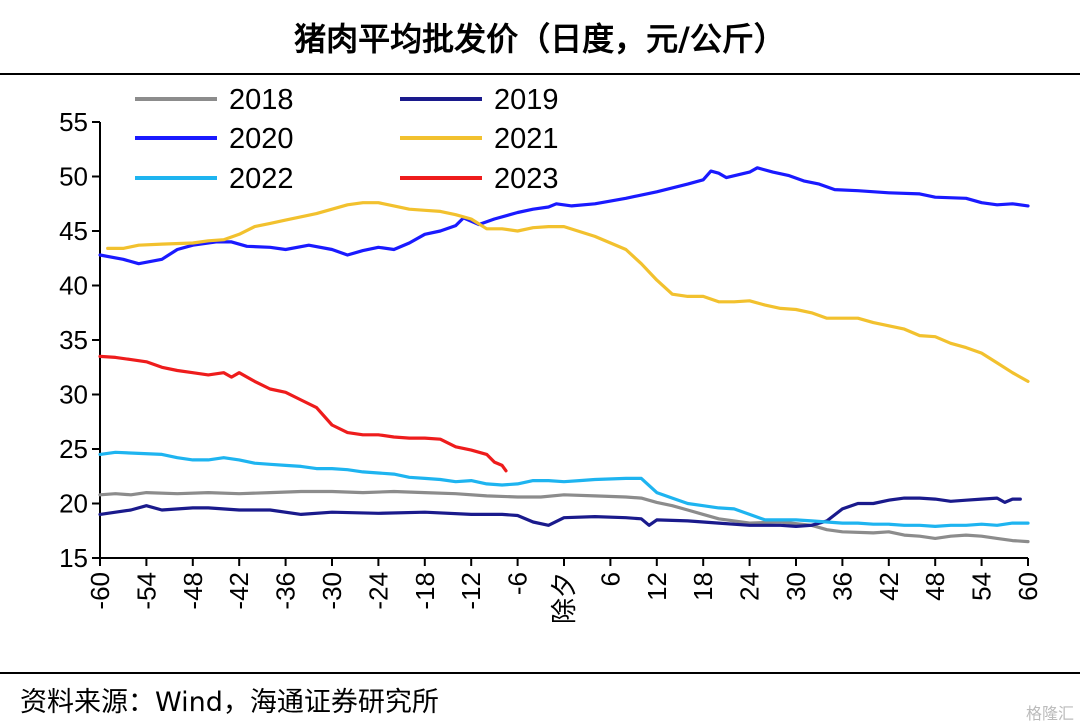 Image resolution: width=1080 pixels, height=728 pixels. Describe the element at coordinates (73, 558) in the screenshot. I see `y-tick-label: 15` at that location.